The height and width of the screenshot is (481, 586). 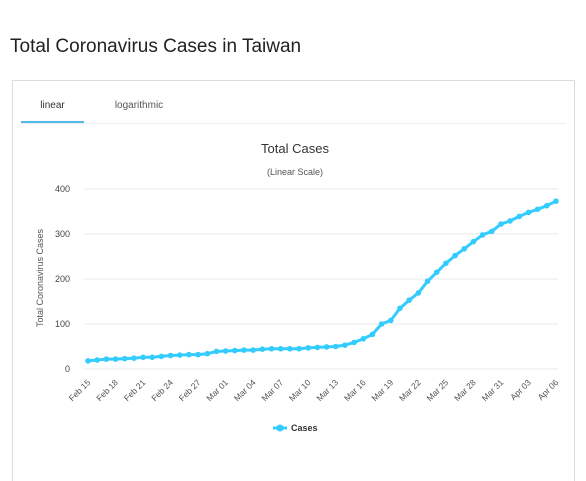 I want to click on scale-tabs: linear logarithmic, so click(x=293, y=109).